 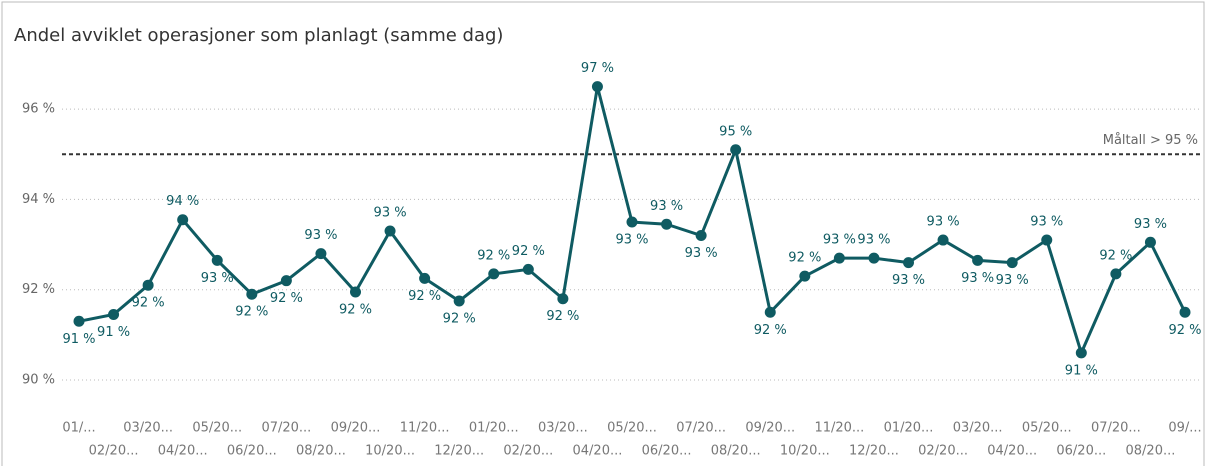 What do you see at coordinates (735, 131) in the screenshot?
I see `data-label: 95 %` at bounding box center [735, 131].